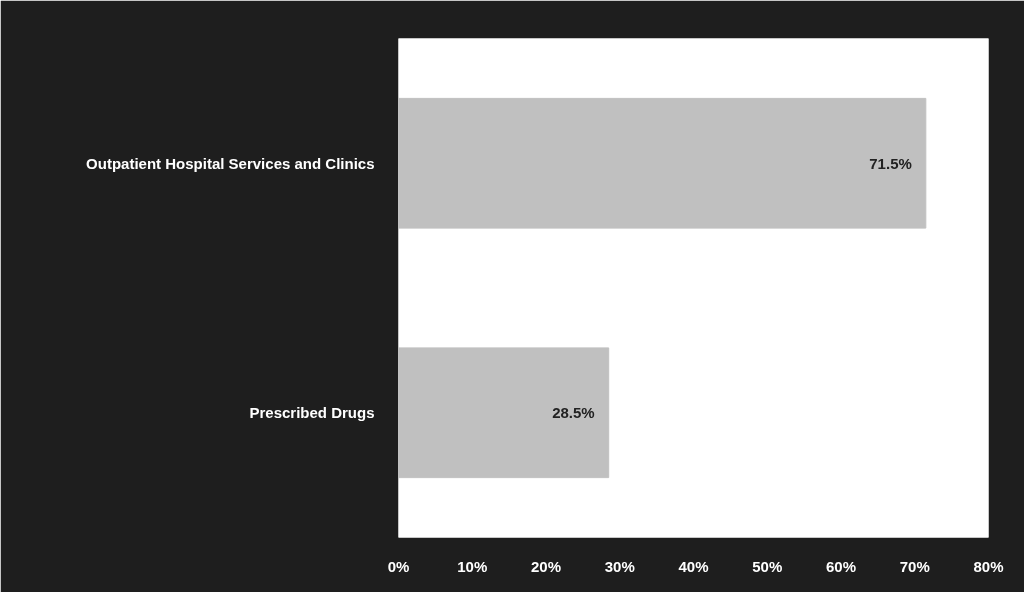  I want to click on x-tick-label: 10%, so click(472, 566).